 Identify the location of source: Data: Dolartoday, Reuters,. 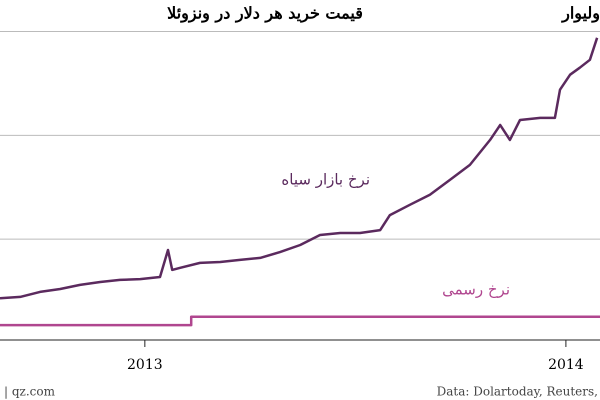
(517, 392).